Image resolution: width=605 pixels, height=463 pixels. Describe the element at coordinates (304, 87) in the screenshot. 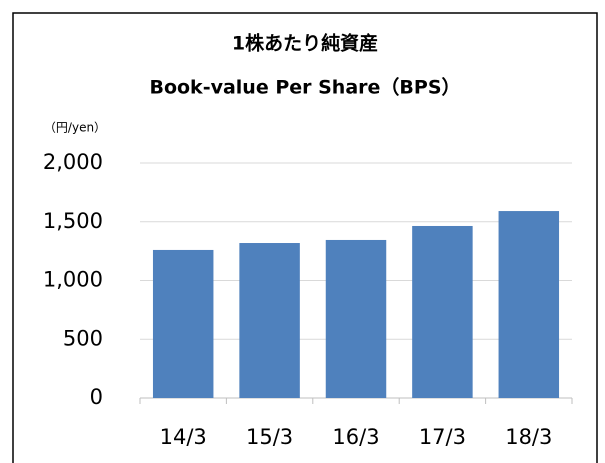

I see `chart-subtitle: Book-value Per Share（BPS）` at that location.